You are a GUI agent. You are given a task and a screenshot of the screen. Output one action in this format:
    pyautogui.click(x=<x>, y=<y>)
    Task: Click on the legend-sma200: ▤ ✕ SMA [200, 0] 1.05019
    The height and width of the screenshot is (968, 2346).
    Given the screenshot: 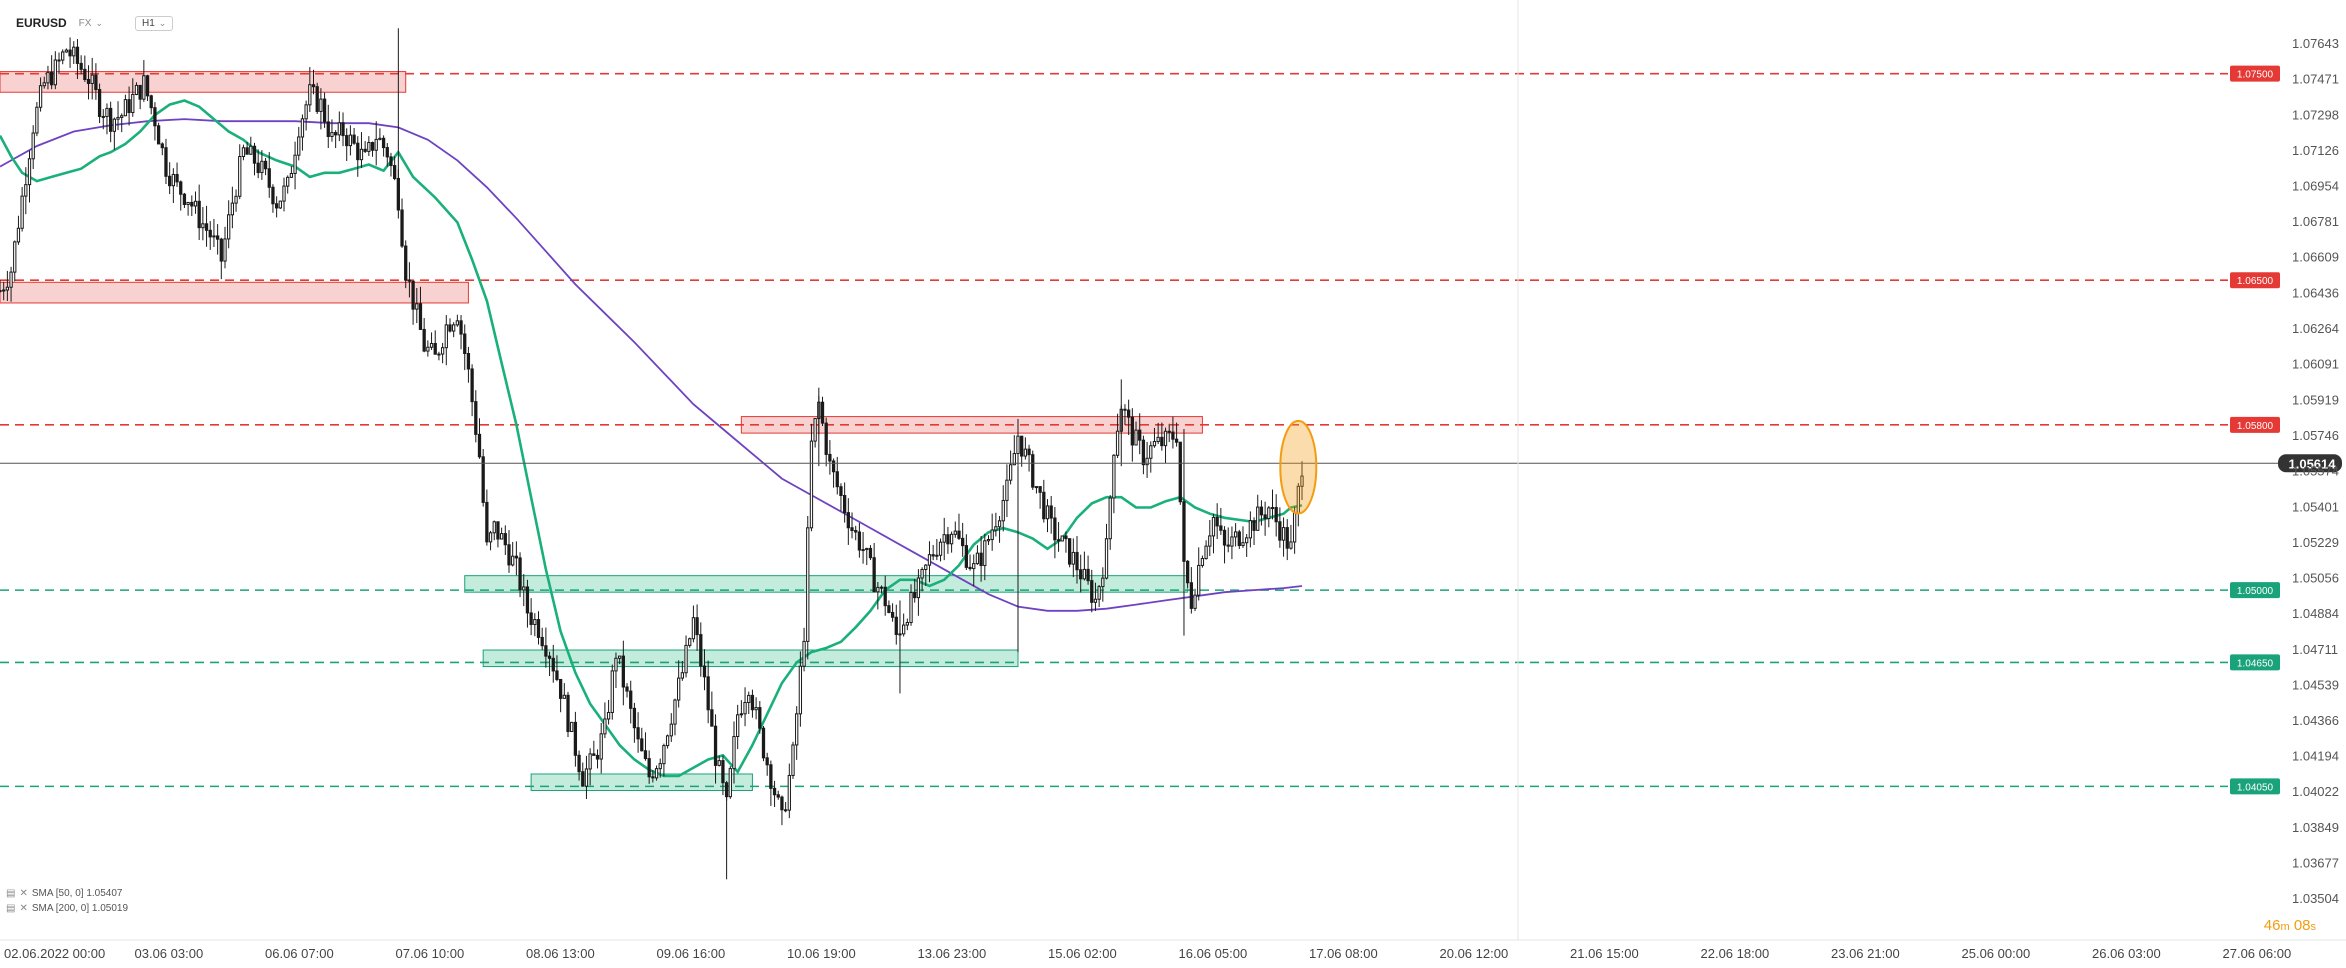 What is the action you would take?
    pyautogui.click(x=67, y=908)
    